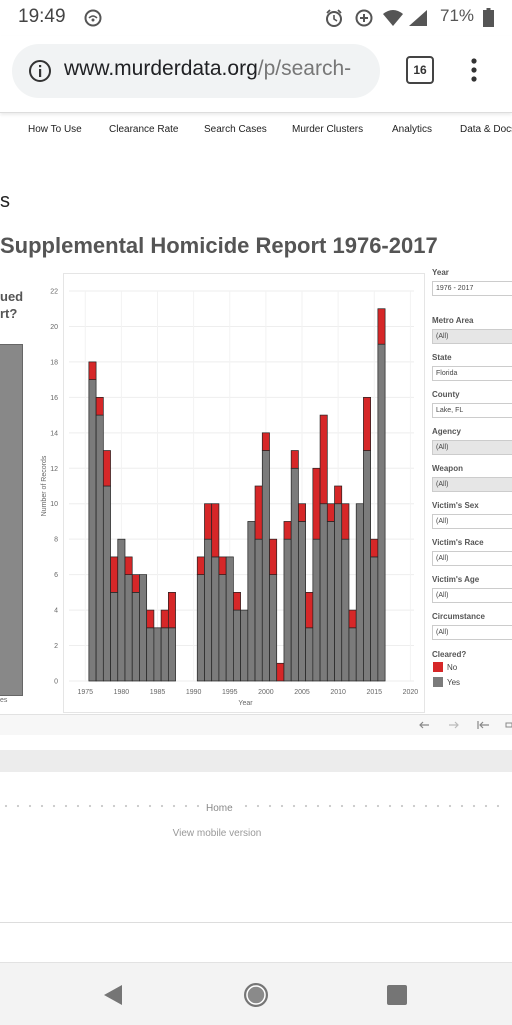  I want to click on y-axis-title: Number of Records, so click(44, 485).